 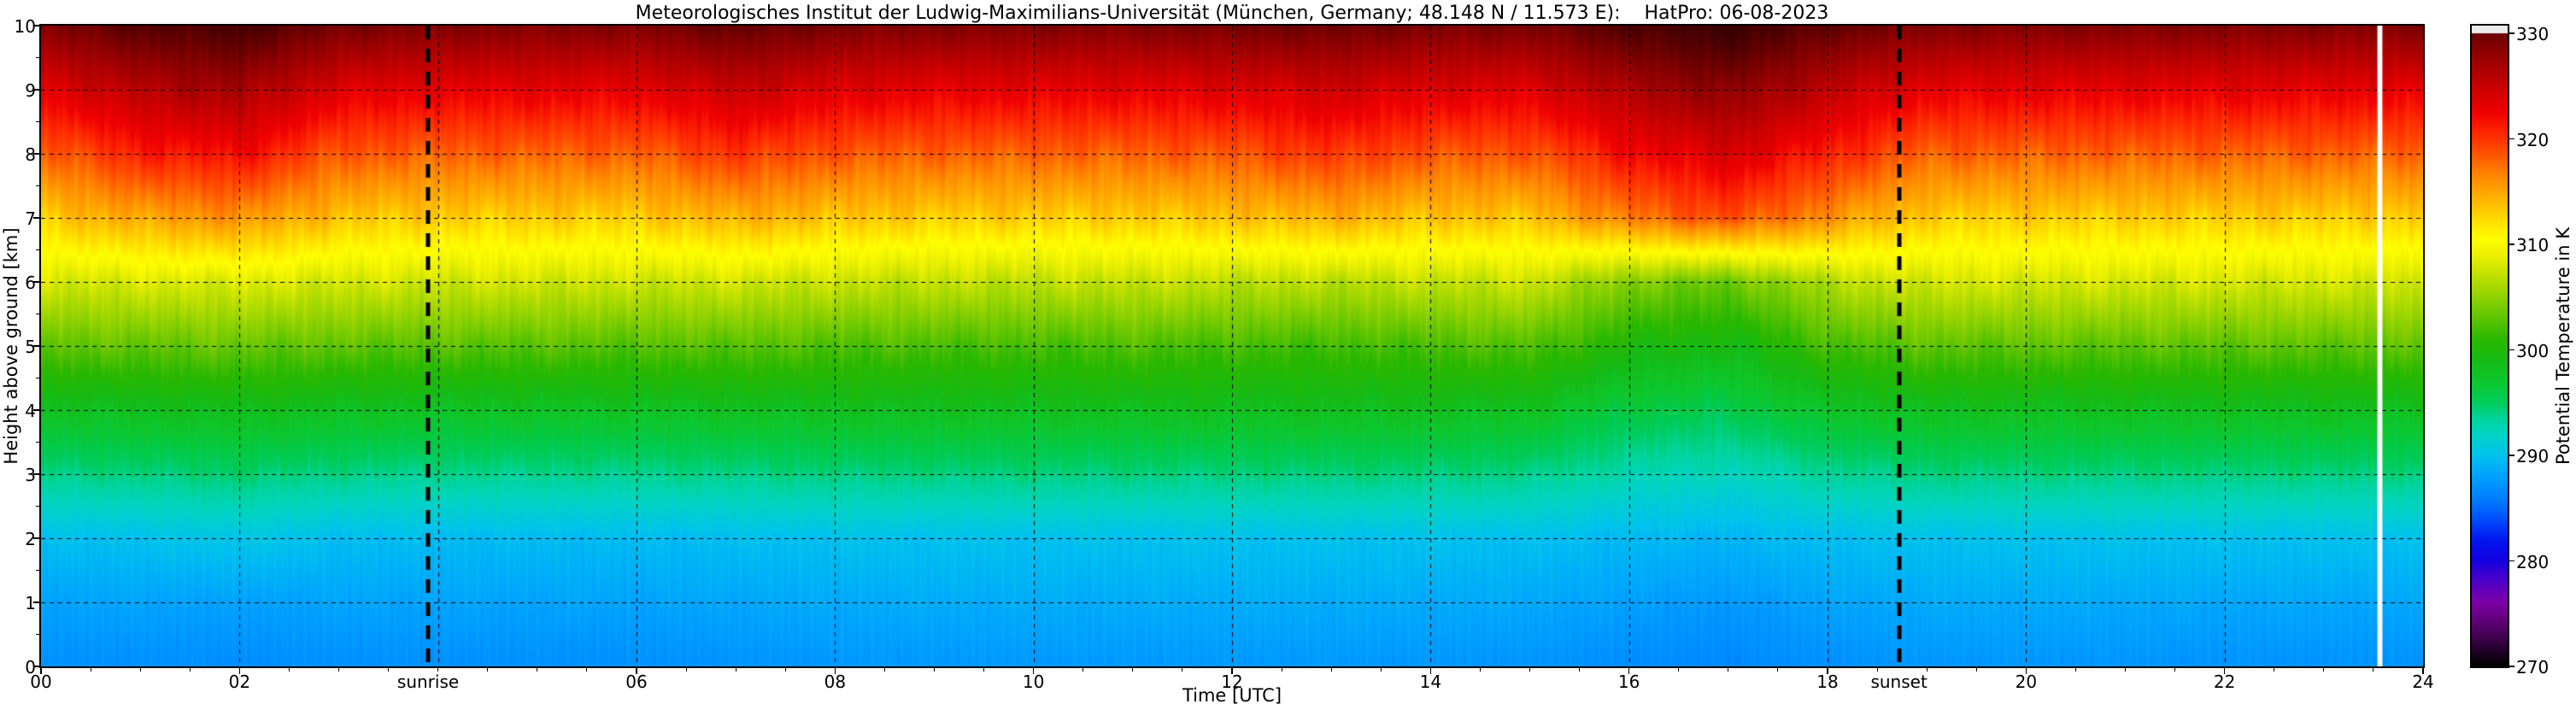 What do you see at coordinates (30, 603) in the screenshot?
I see `y-tick-label: 1` at bounding box center [30, 603].